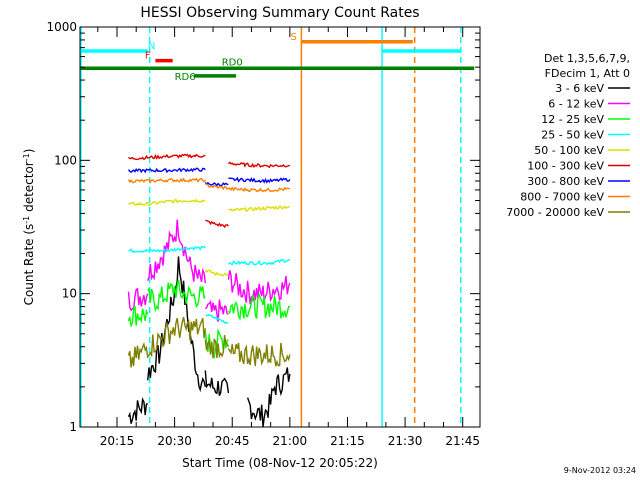 This screenshot has height=480, width=640. Describe the element at coordinates (572, 119) in the screenshot. I see `legend-label-2: 12 - 25 keV` at that location.